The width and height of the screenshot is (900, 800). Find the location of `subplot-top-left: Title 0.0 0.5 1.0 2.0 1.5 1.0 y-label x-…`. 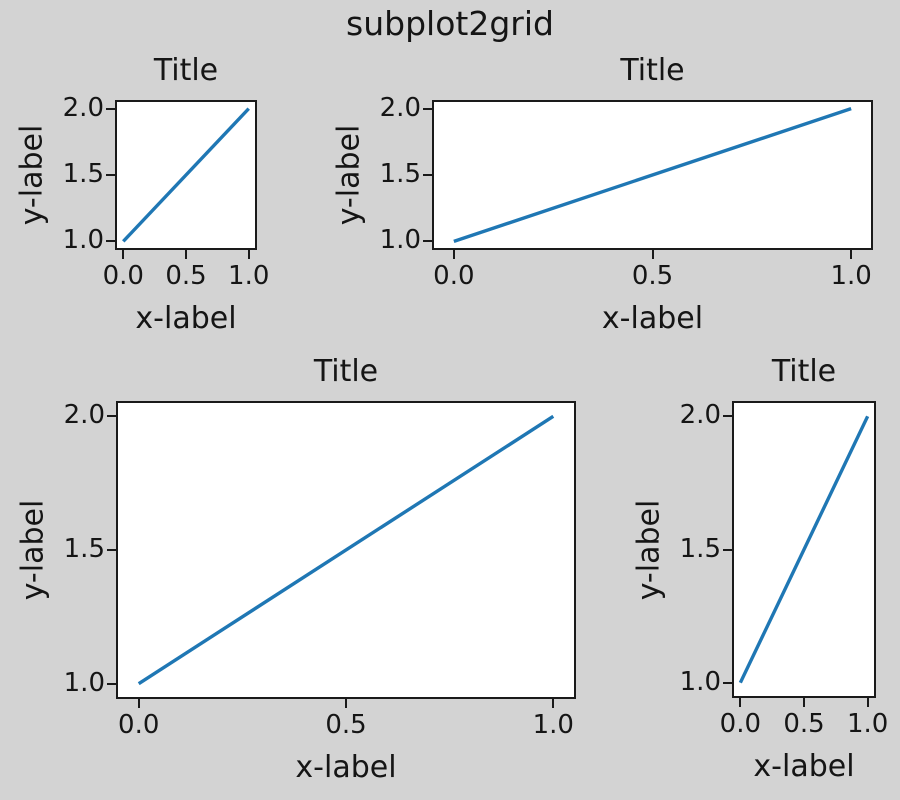

subplot-top-left: Title 0.0 0.5 1.0 2.0 1.5 1.0 y-label x-… is located at coordinates (142, 194).